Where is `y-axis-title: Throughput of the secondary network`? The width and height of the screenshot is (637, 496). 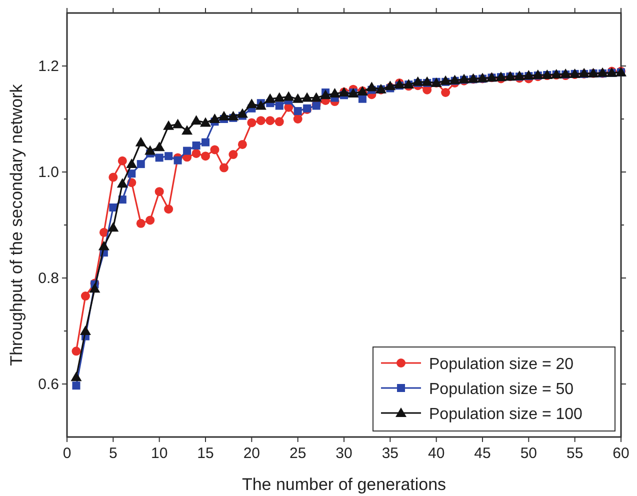
y-axis-title: Throughput of the secondary network is located at coordinates (16, 225).